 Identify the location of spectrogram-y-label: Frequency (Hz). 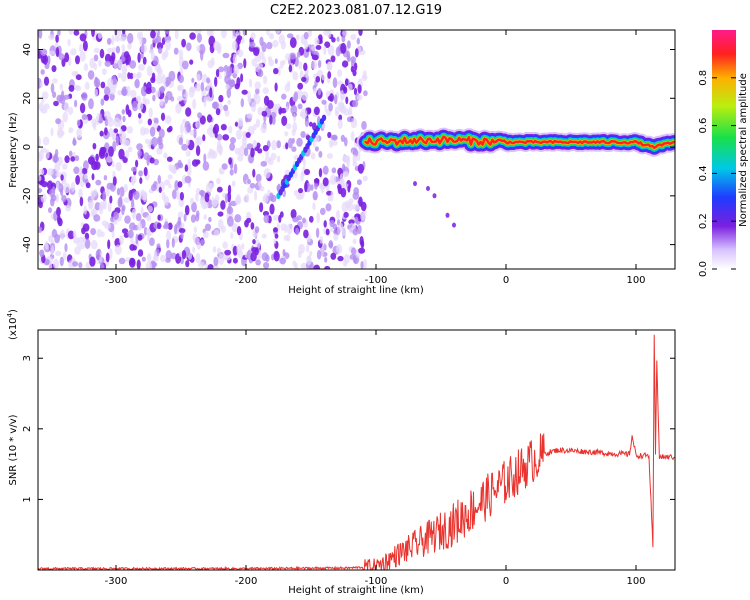
(13, 150).